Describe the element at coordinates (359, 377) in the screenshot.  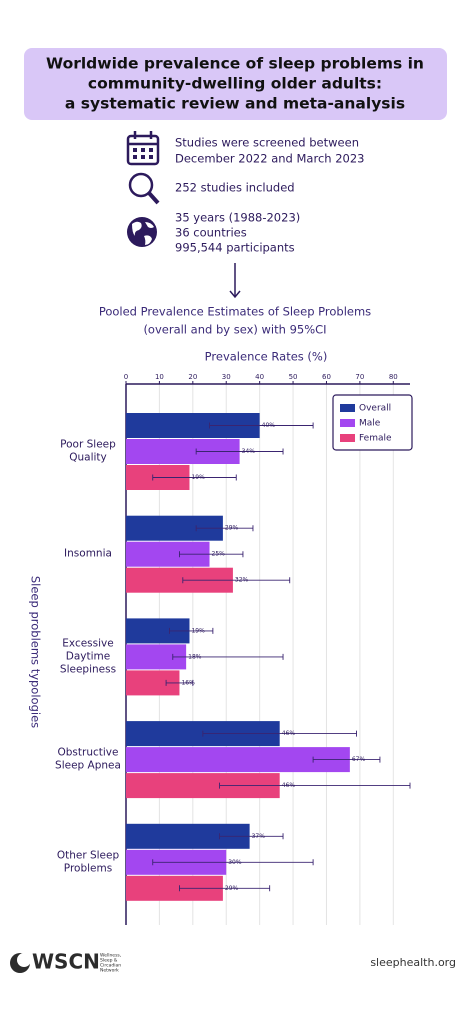
I see `x-tick-label: 70` at that location.